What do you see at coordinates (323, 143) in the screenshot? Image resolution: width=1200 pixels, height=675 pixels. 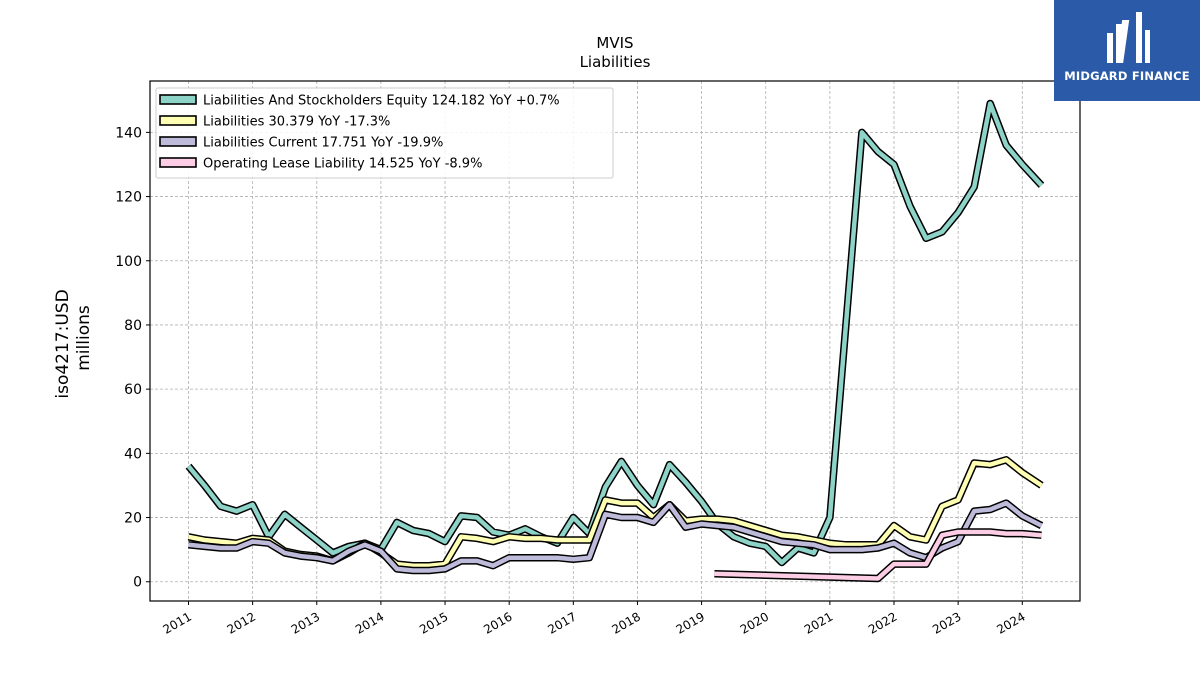 I see `legend-entry: Liabilities Current 17.751 YoY -19.9%` at bounding box center [323, 143].